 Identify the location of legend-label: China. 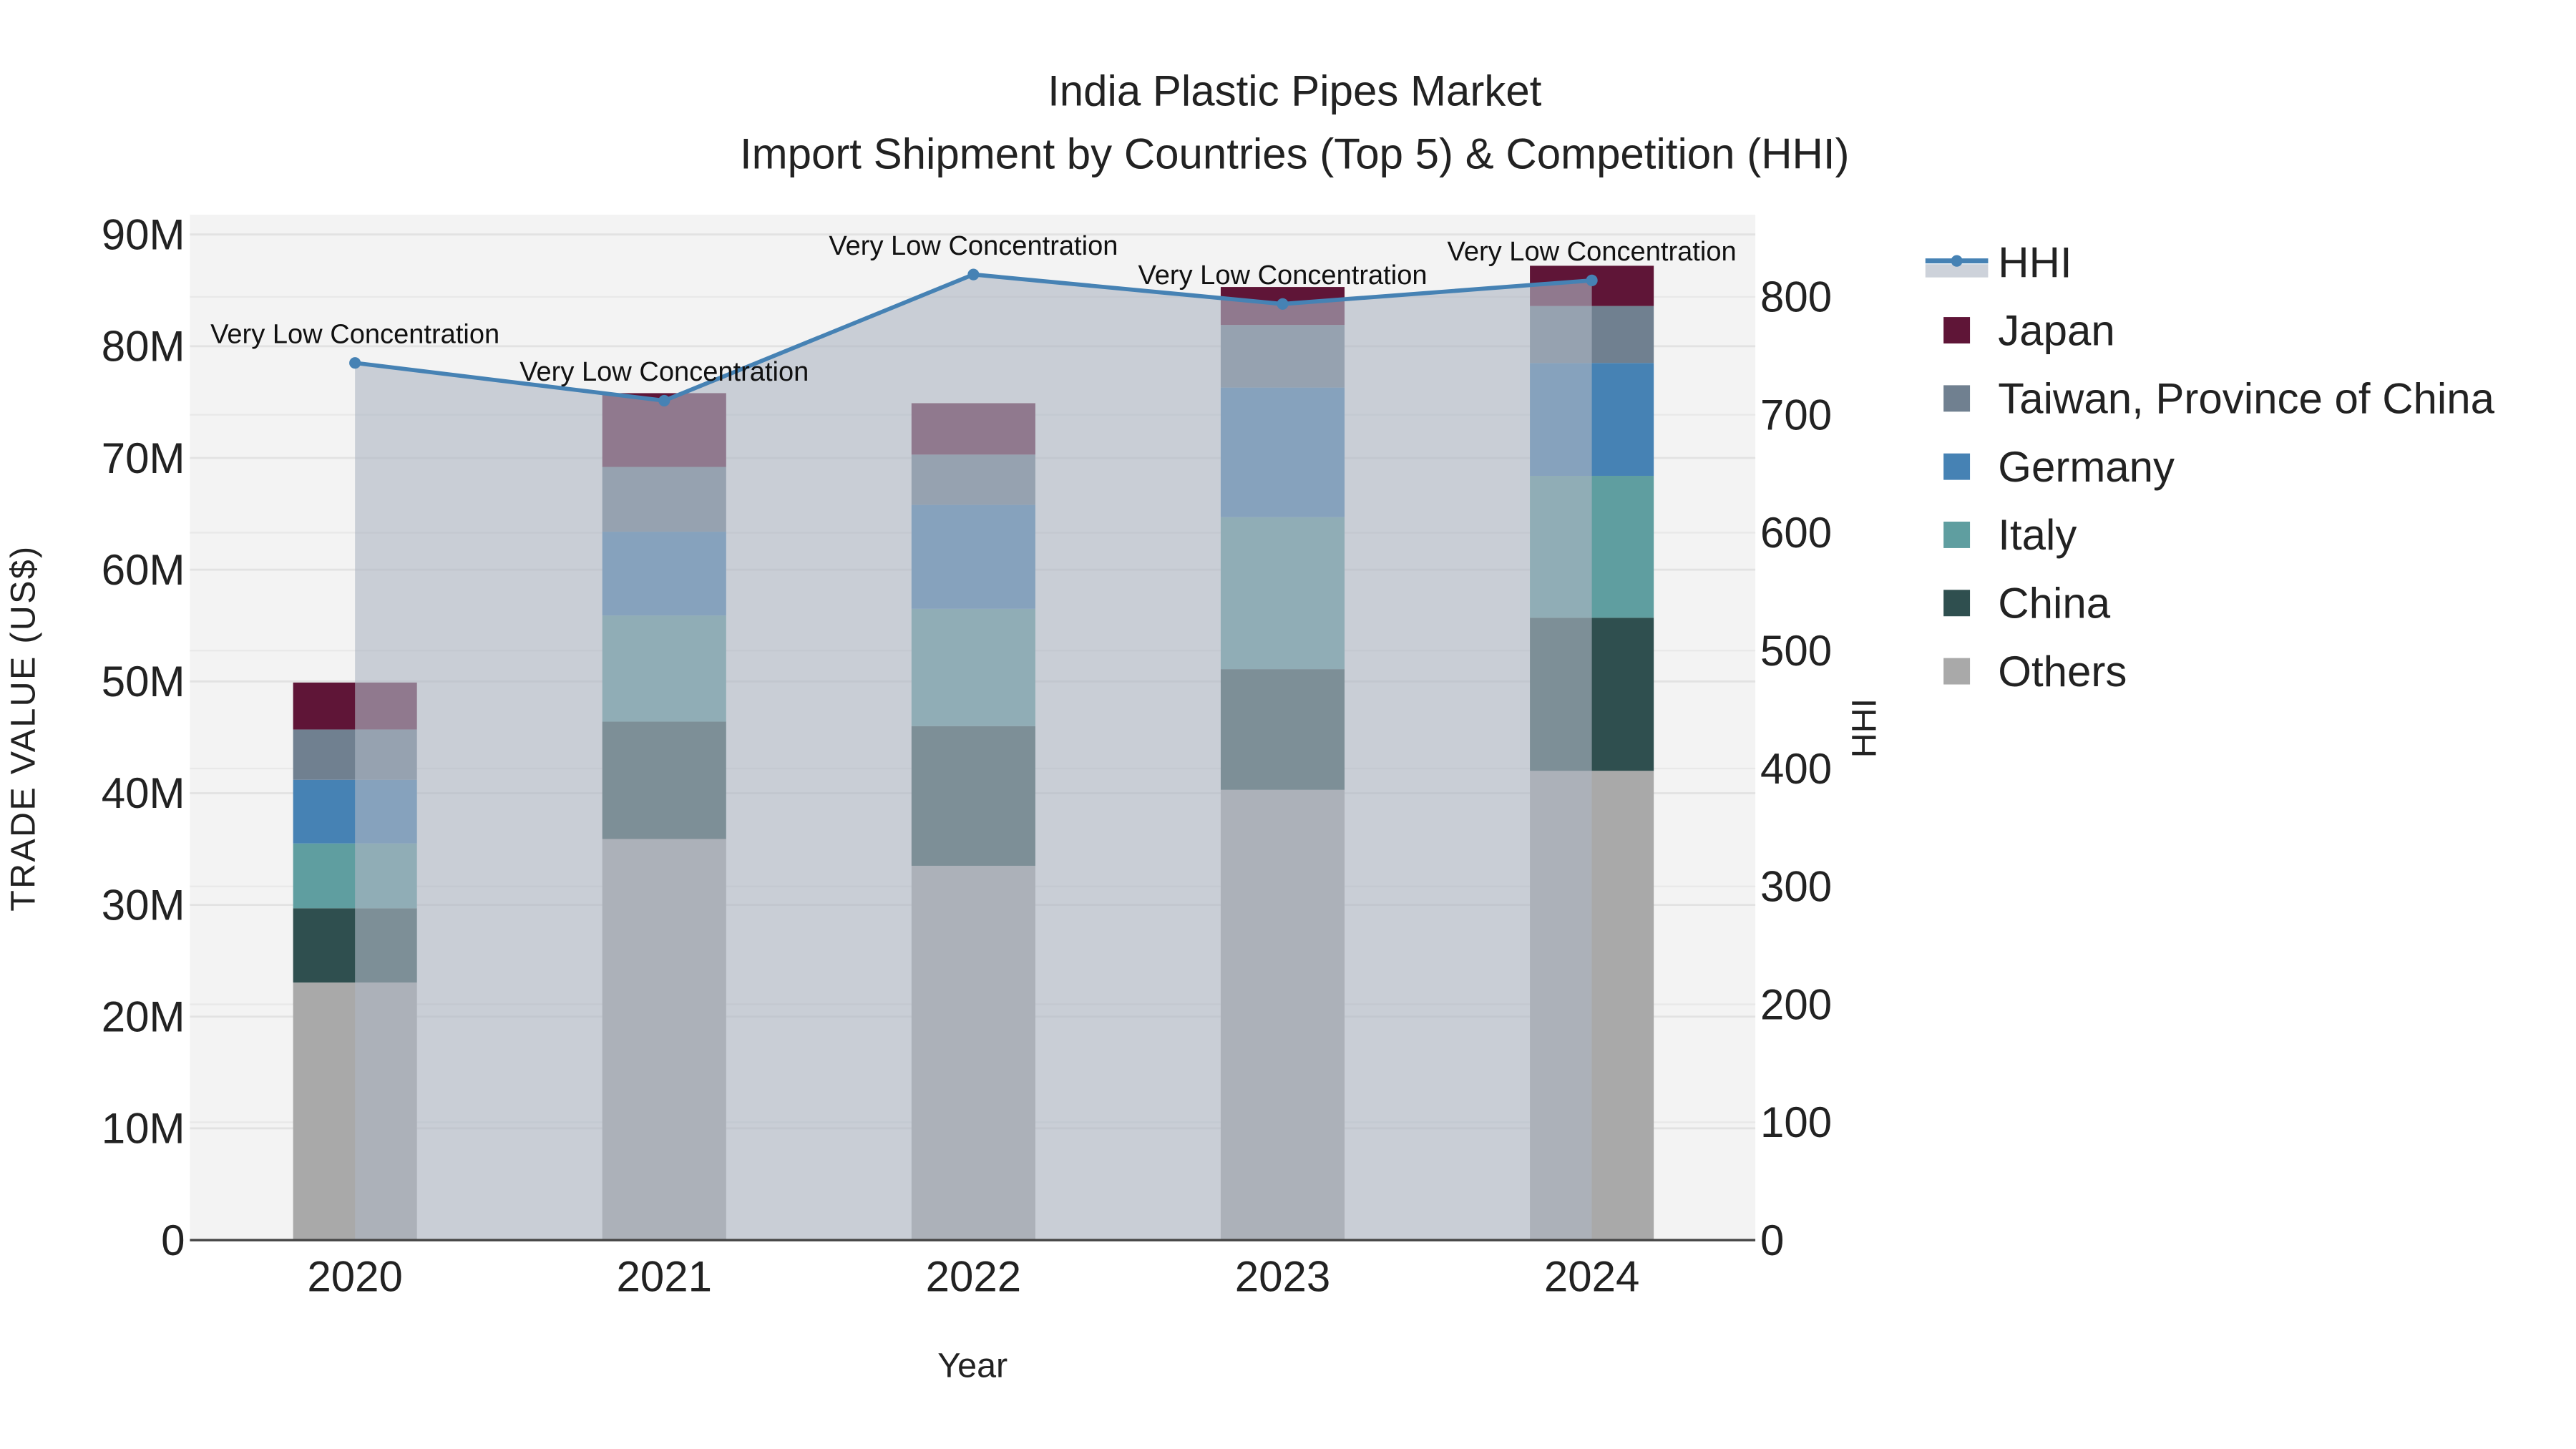
(2054, 604).